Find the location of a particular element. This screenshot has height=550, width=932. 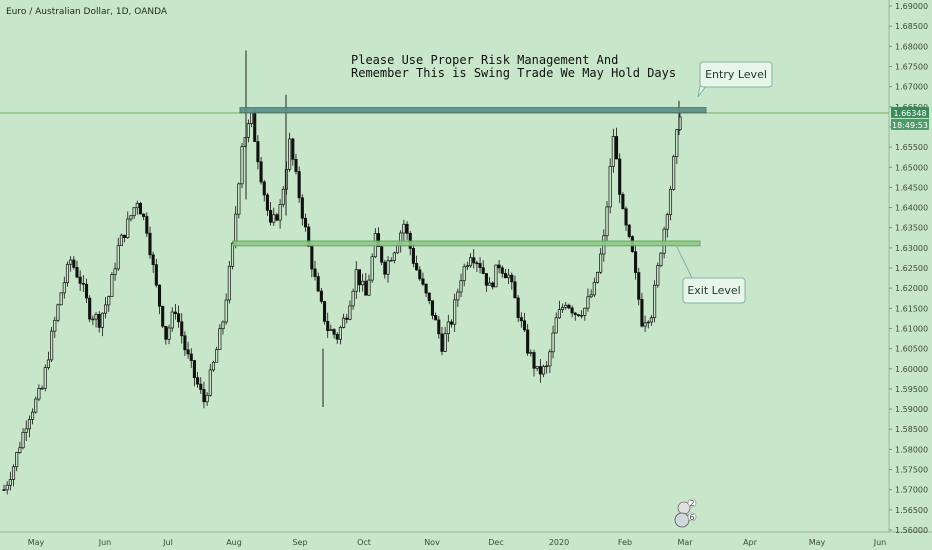

exit-callout-box is located at coordinates (714, 290).